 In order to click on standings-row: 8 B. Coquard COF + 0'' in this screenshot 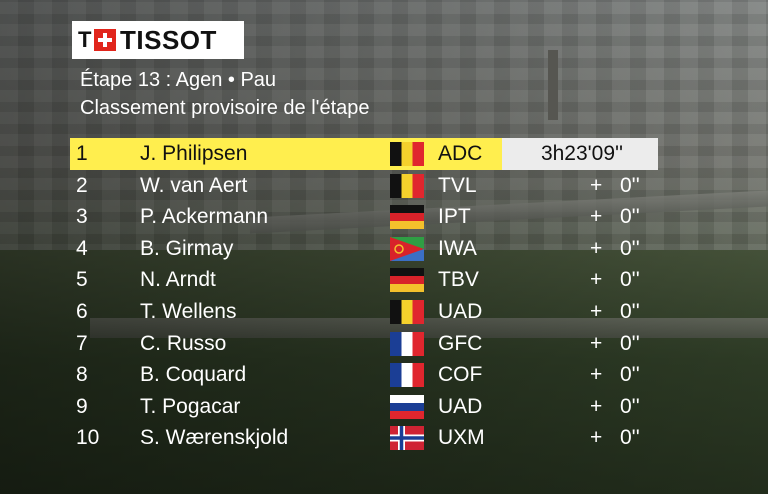, I will do `click(364, 375)`.